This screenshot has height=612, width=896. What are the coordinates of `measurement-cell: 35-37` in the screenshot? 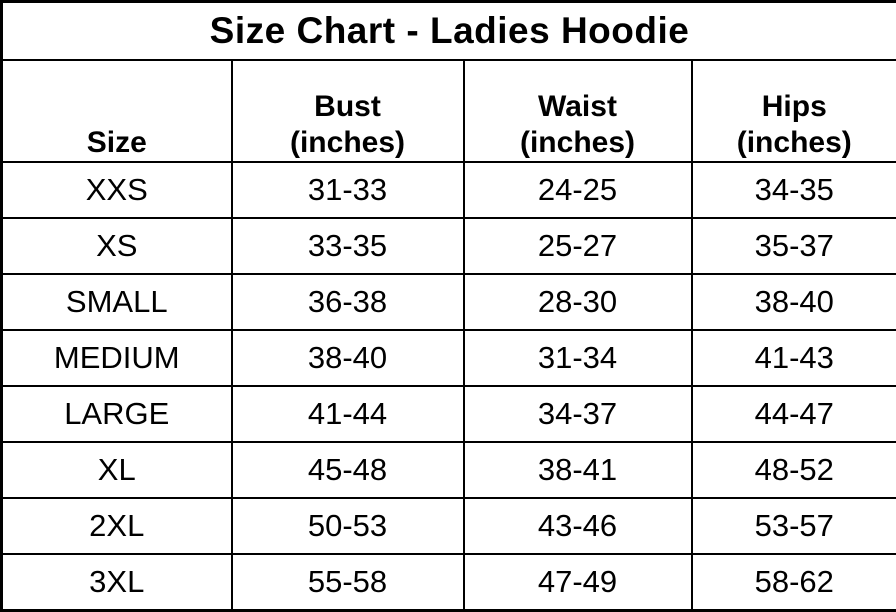 It's located at (794, 246).